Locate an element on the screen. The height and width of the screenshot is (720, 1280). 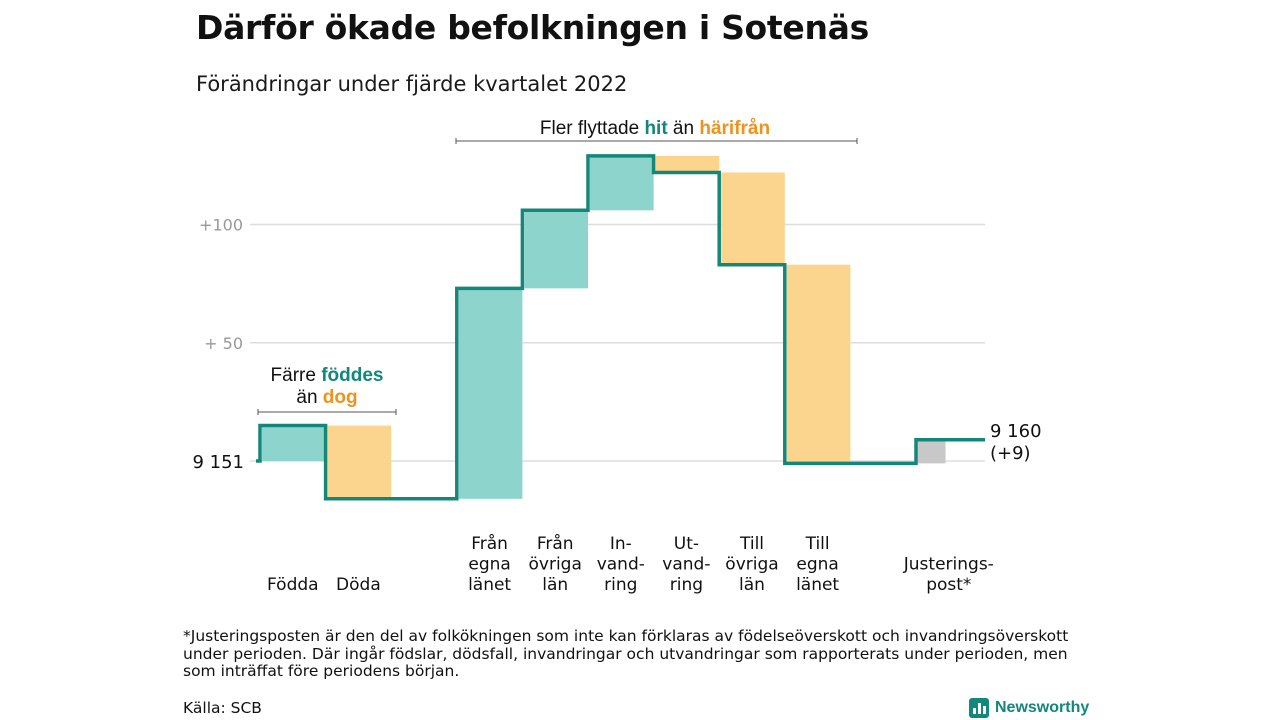
logo-text: Newsworthy is located at coordinates (1042, 707).